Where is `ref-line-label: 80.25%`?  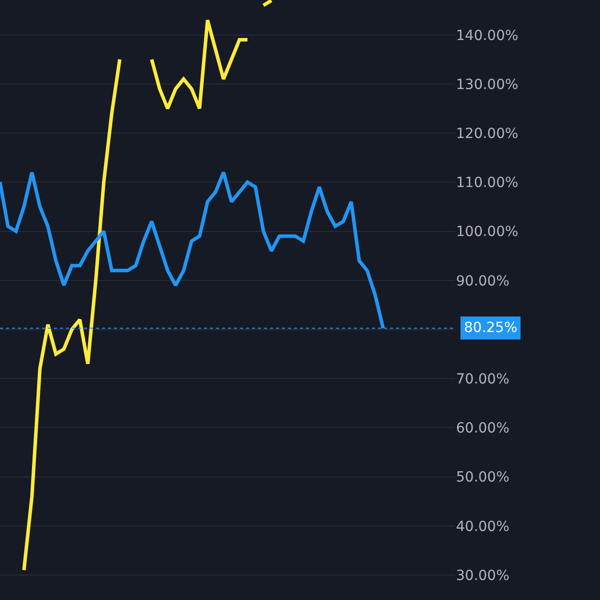 ref-line-label: 80.25% is located at coordinates (491, 328).